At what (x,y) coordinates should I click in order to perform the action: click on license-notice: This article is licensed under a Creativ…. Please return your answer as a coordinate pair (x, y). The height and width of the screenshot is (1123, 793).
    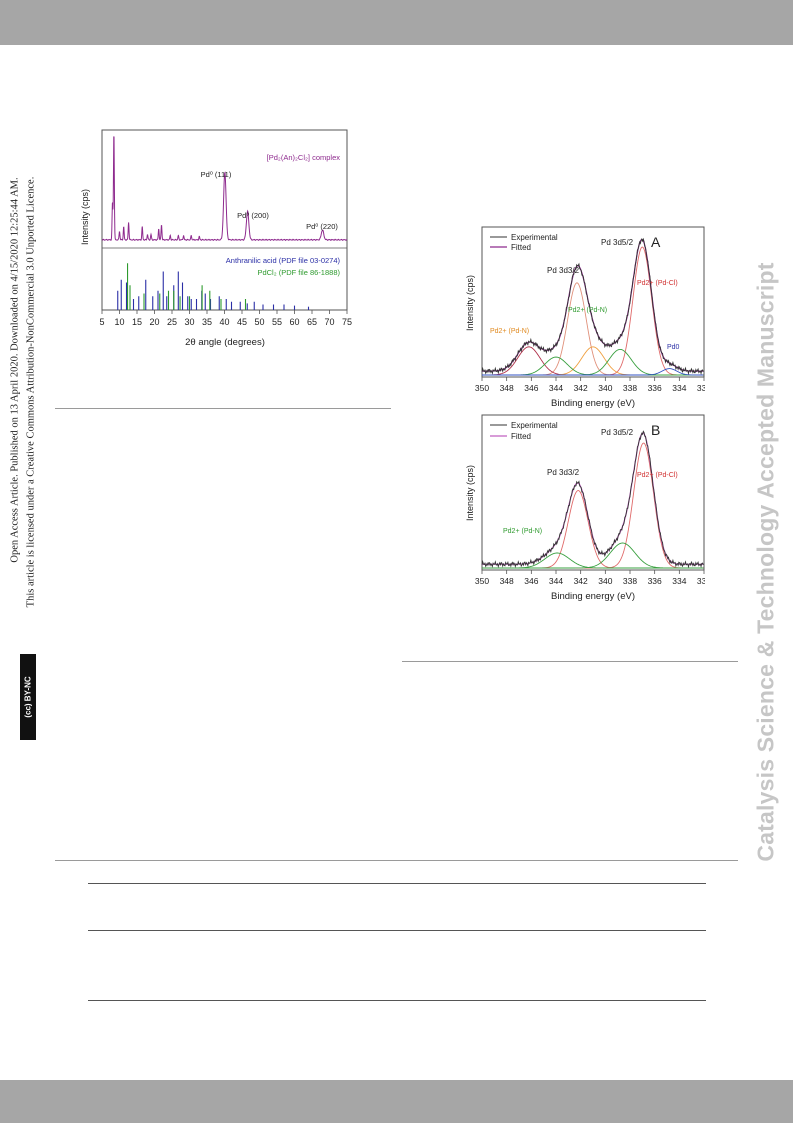
    Looking at the image, I should click on (31, 392).